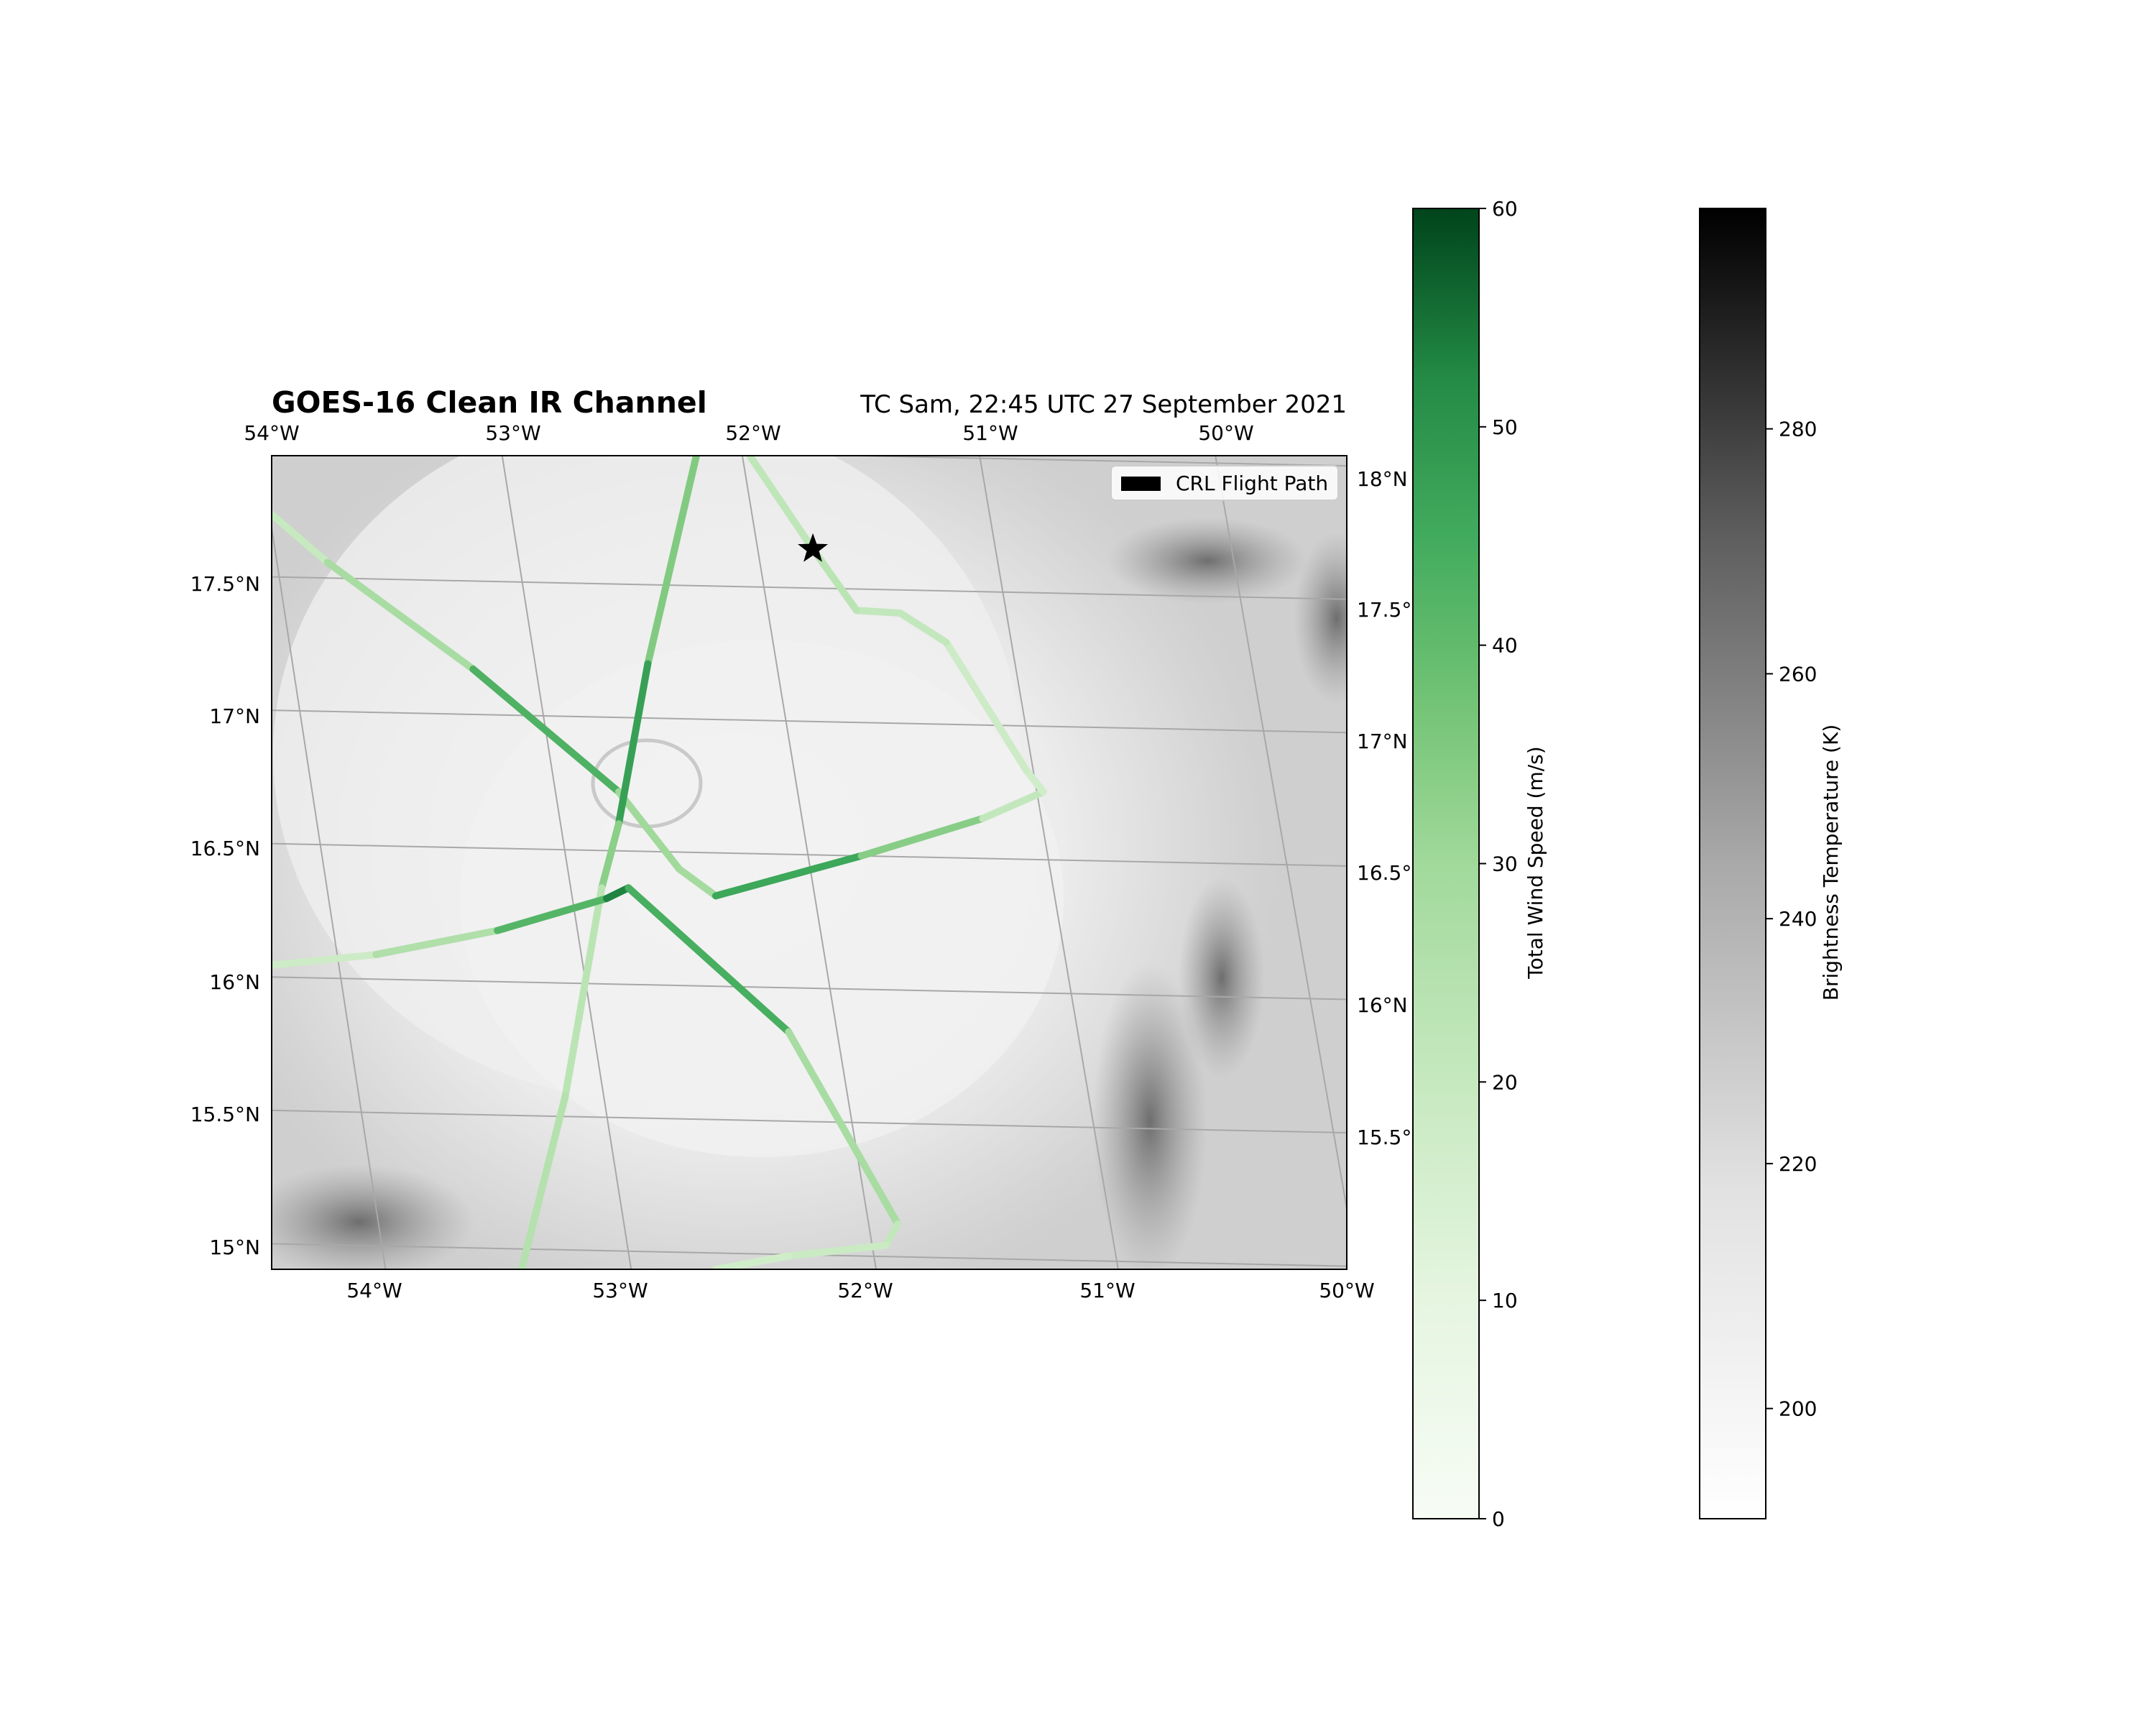  What do you see at coordinates (1798, 1409) in the screenshot?
I see `colorbar-tick-label: 200` at bounding box center [1798, 1409].